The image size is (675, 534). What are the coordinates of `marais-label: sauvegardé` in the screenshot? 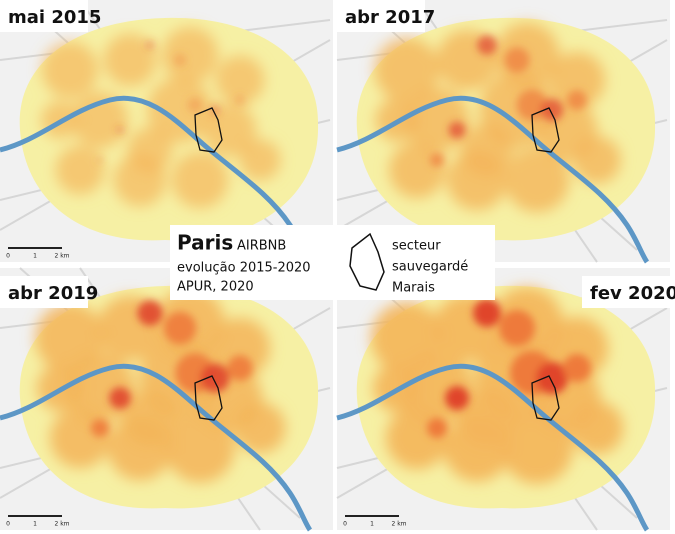 It's located at (430, 267).